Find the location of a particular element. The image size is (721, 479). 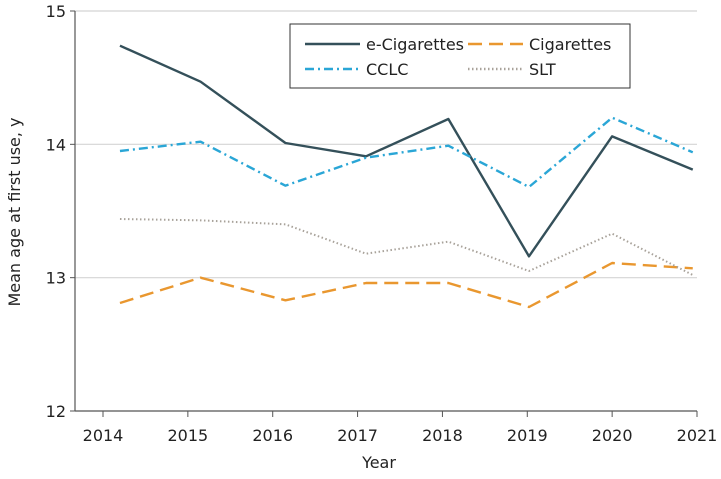

y-tick-label: 12 is located at coordinates (56, 411).